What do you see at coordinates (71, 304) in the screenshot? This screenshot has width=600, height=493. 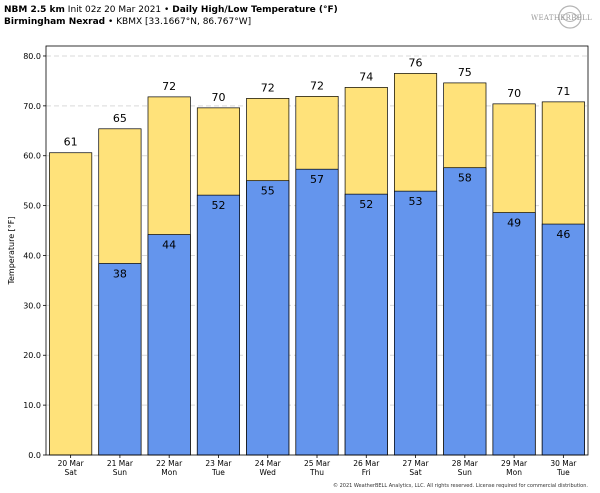 I see `high-bar` at bounding box center [71, 304].